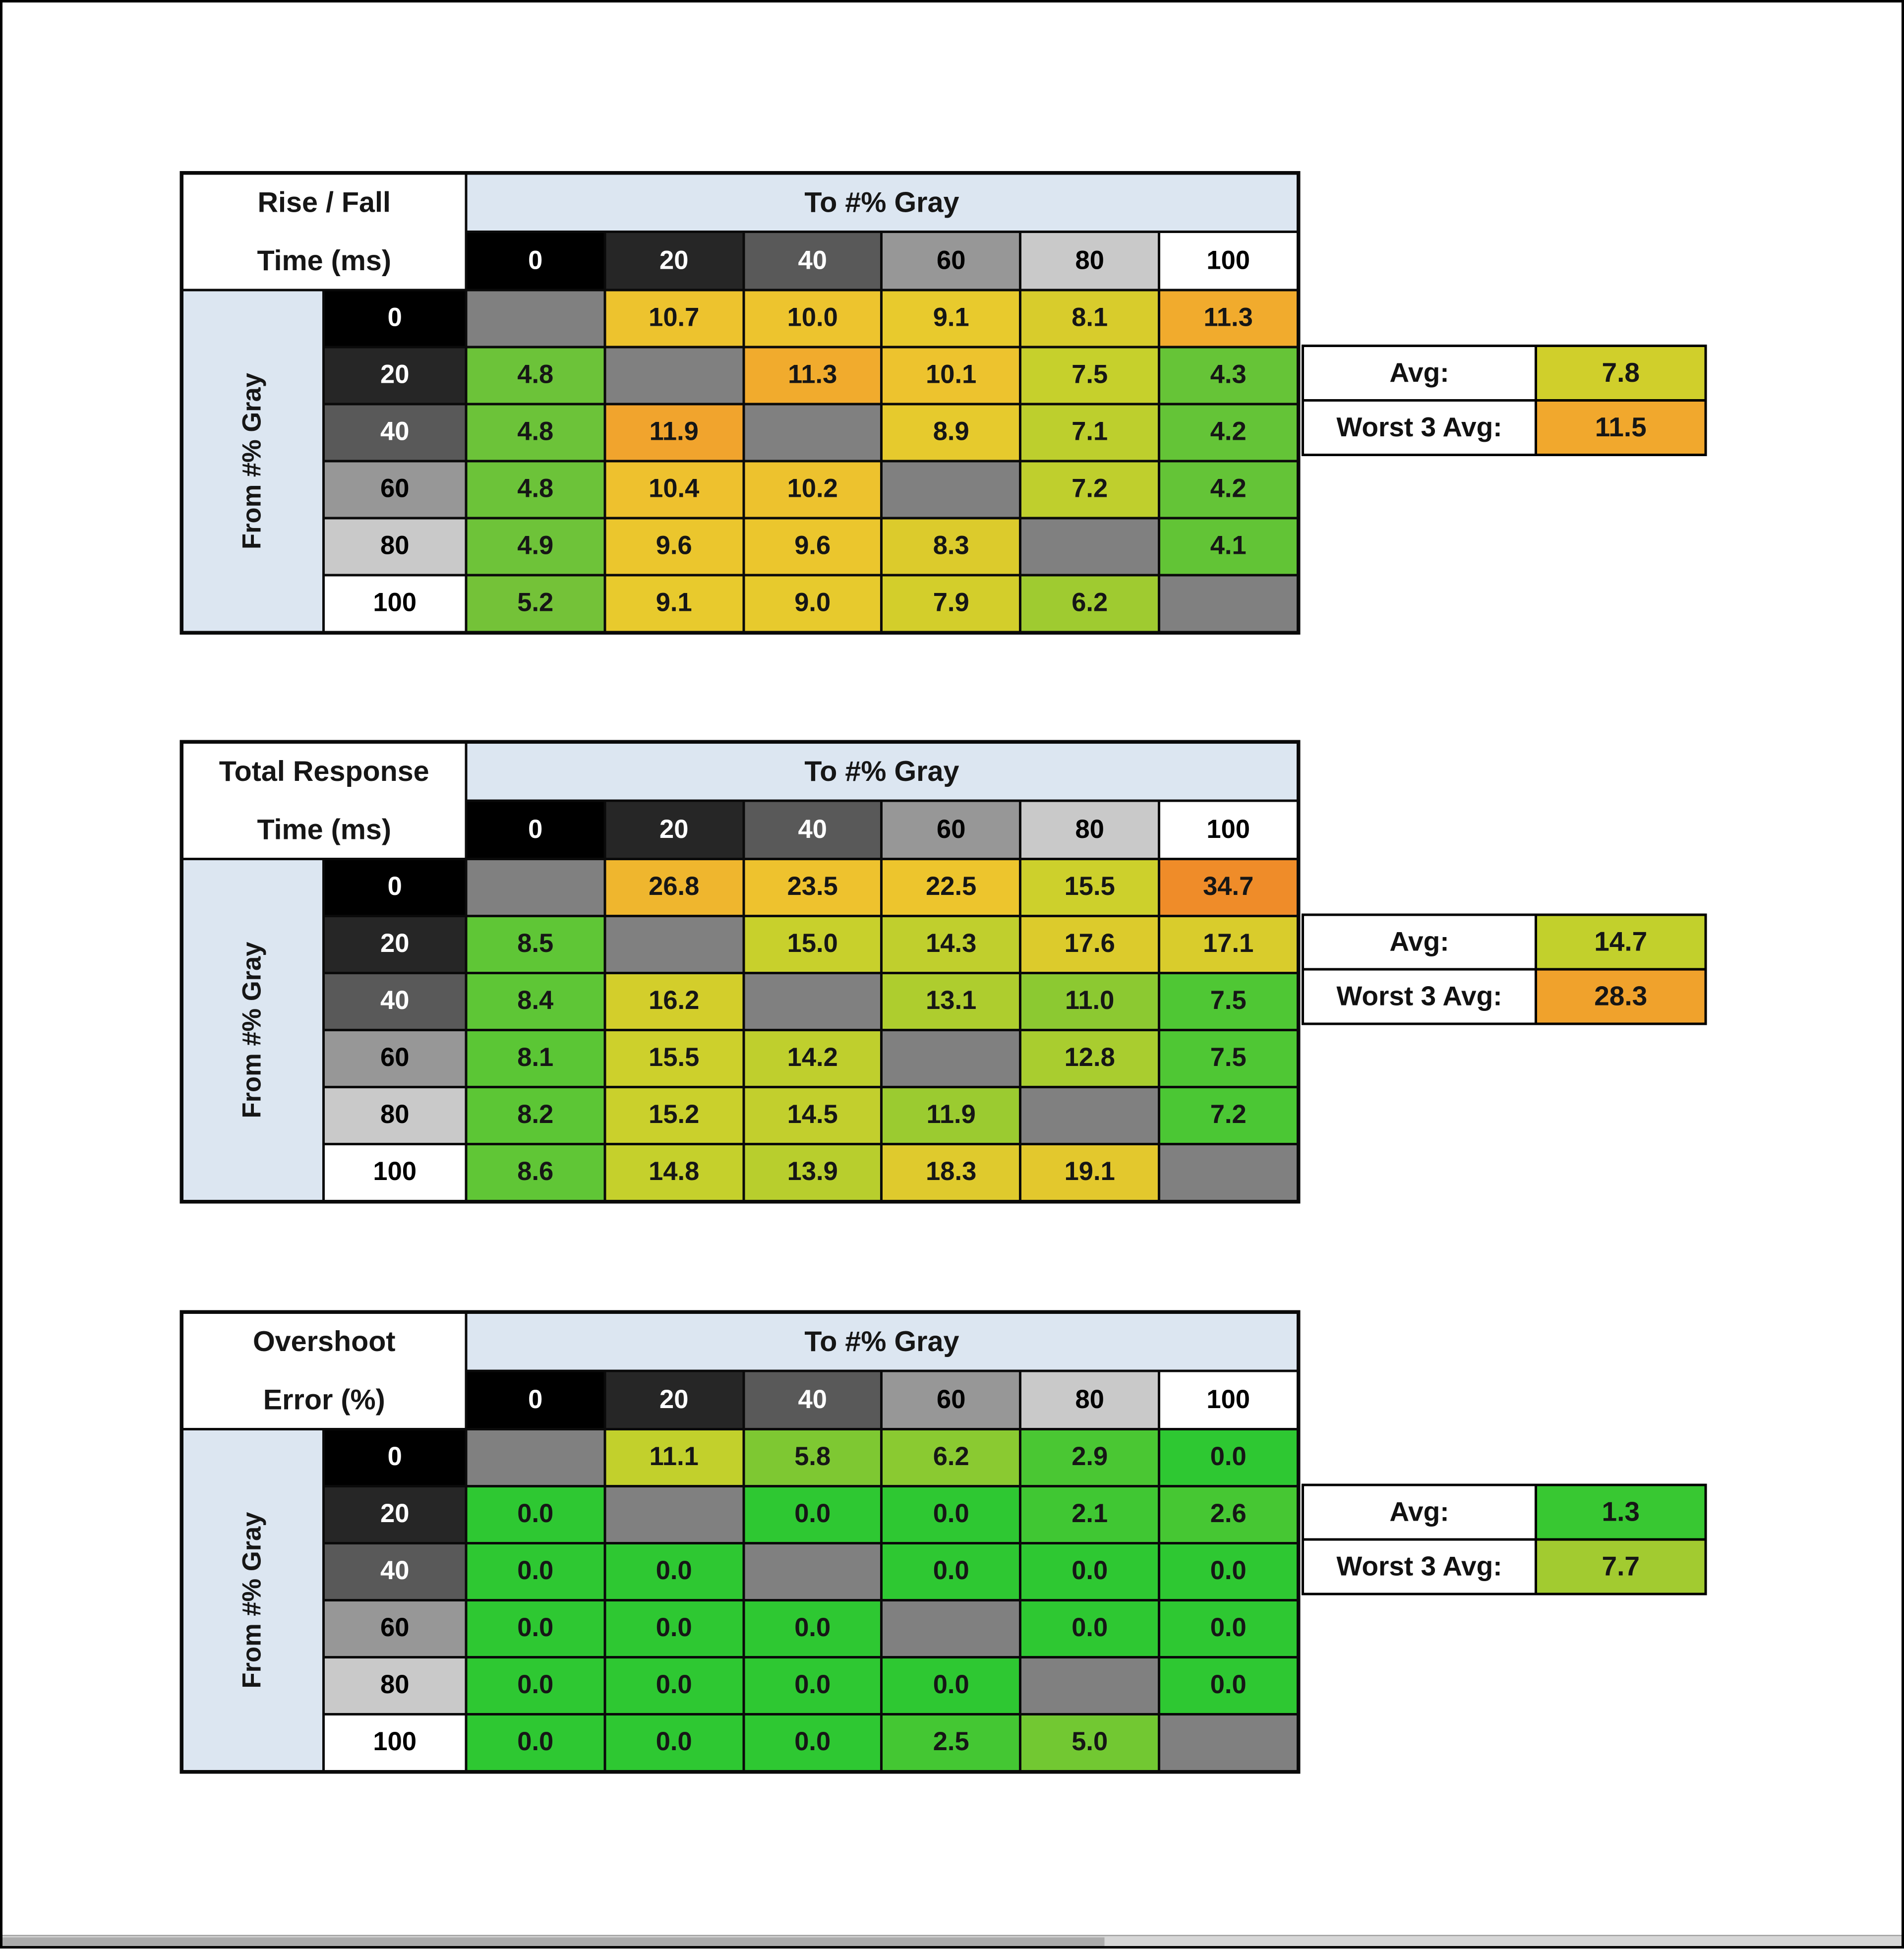 The image size is (1904, 1949). Describe the element at coordinates (324, 771) in the screenshot. I see `table-title-line1: Total Response` at that location.